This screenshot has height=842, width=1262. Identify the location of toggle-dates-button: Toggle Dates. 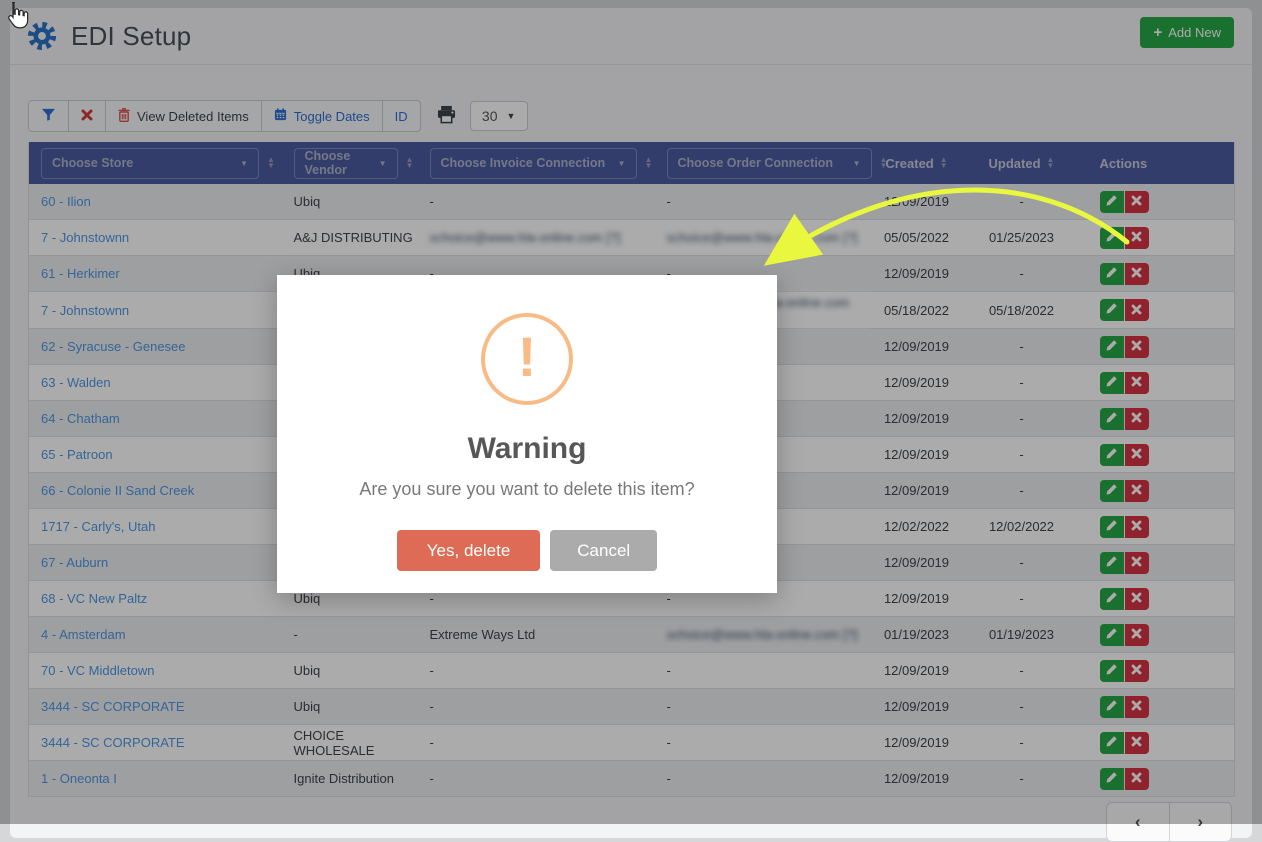
(321, 116).